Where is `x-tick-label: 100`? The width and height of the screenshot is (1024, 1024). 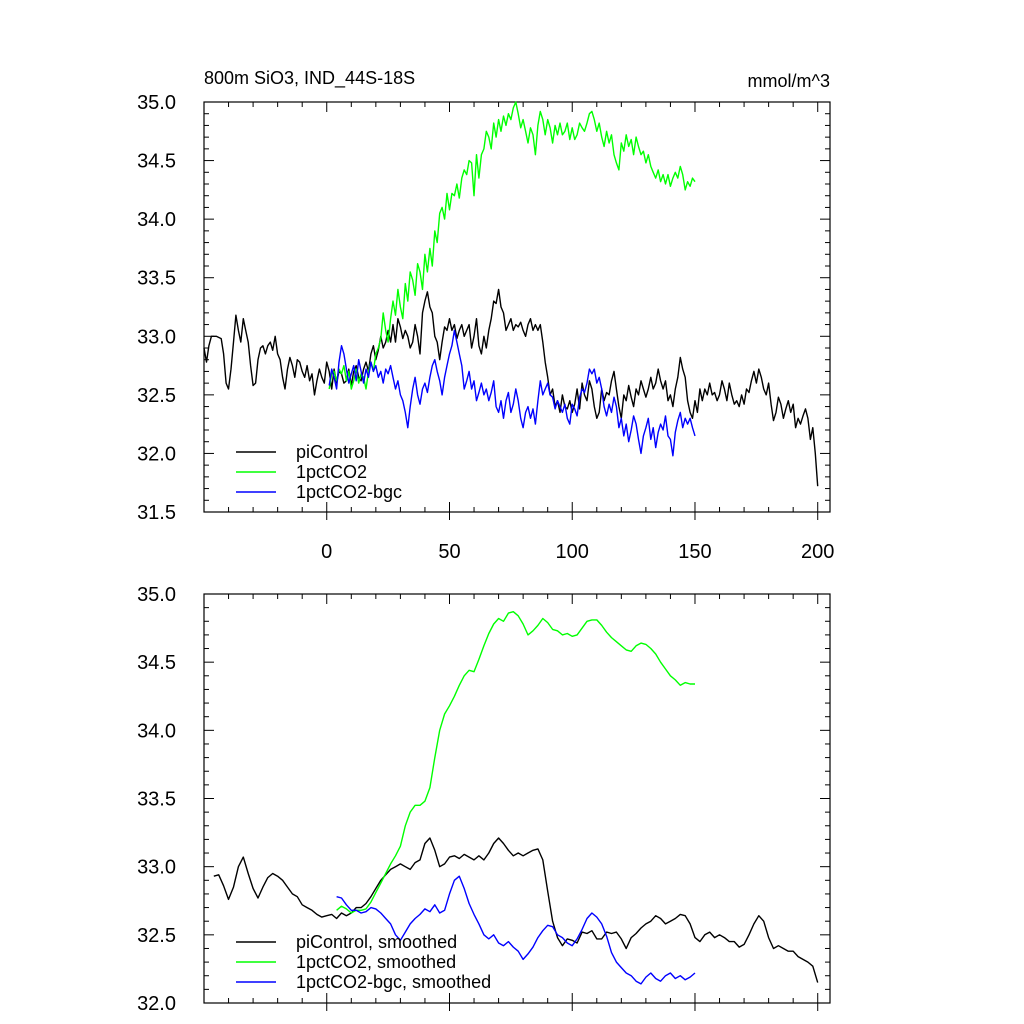
x-tick-label: 100 is located at coordinates (572, 552).